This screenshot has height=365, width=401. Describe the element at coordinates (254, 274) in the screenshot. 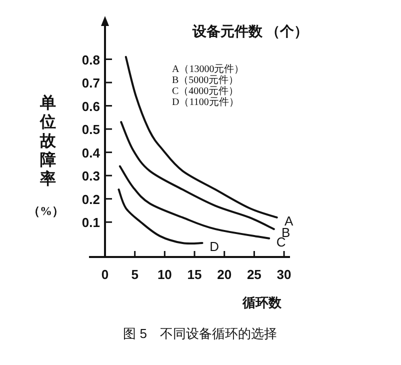

I see `x-tick-label: 25` at that location.